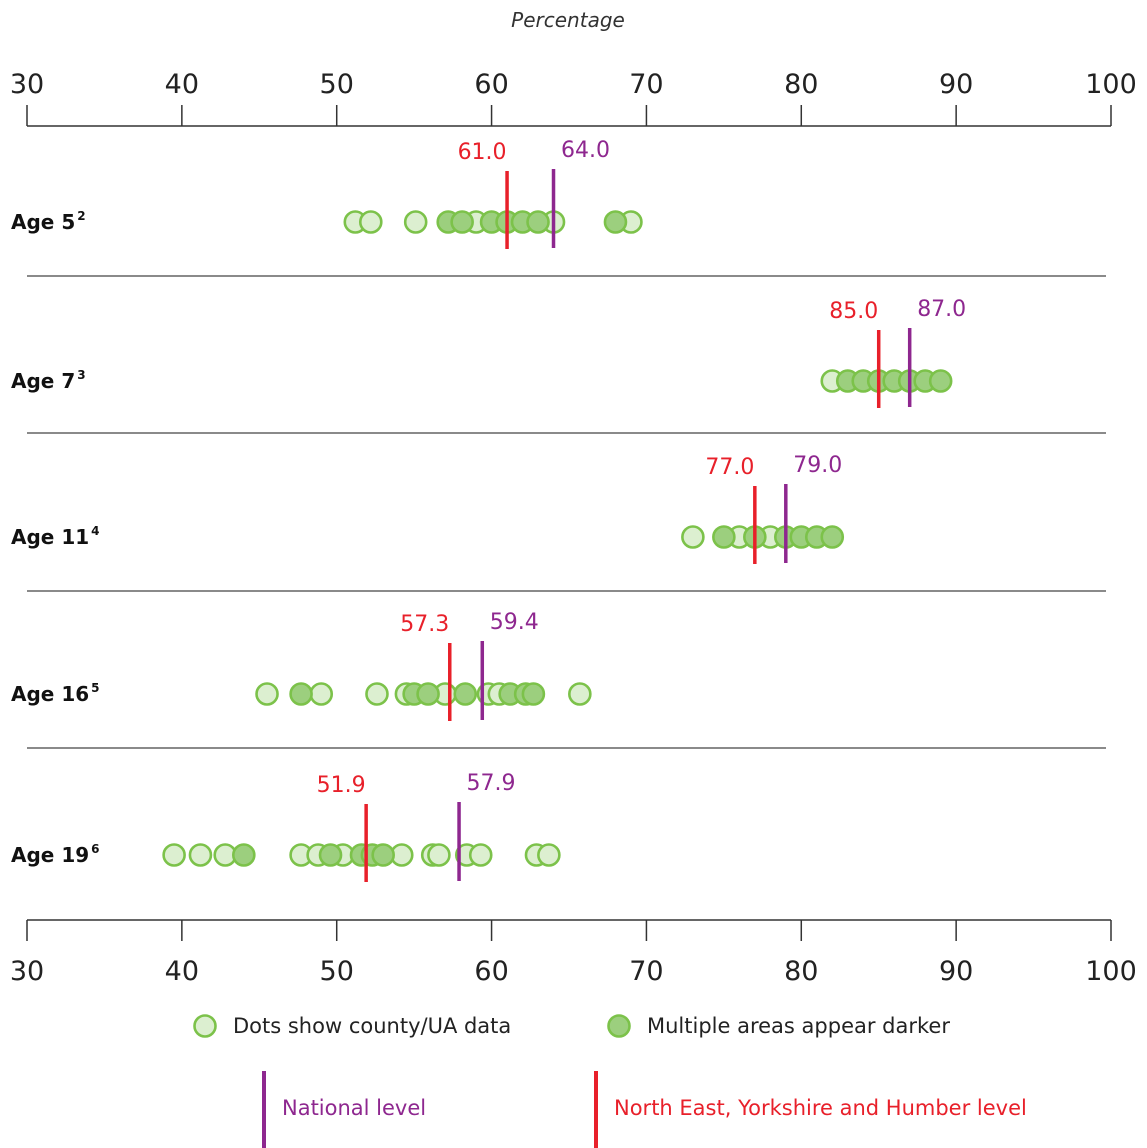 The height and width of the screenshot is (1148, 1147). I want to click on top-axis-tick-label: 70, so click(646, 84).